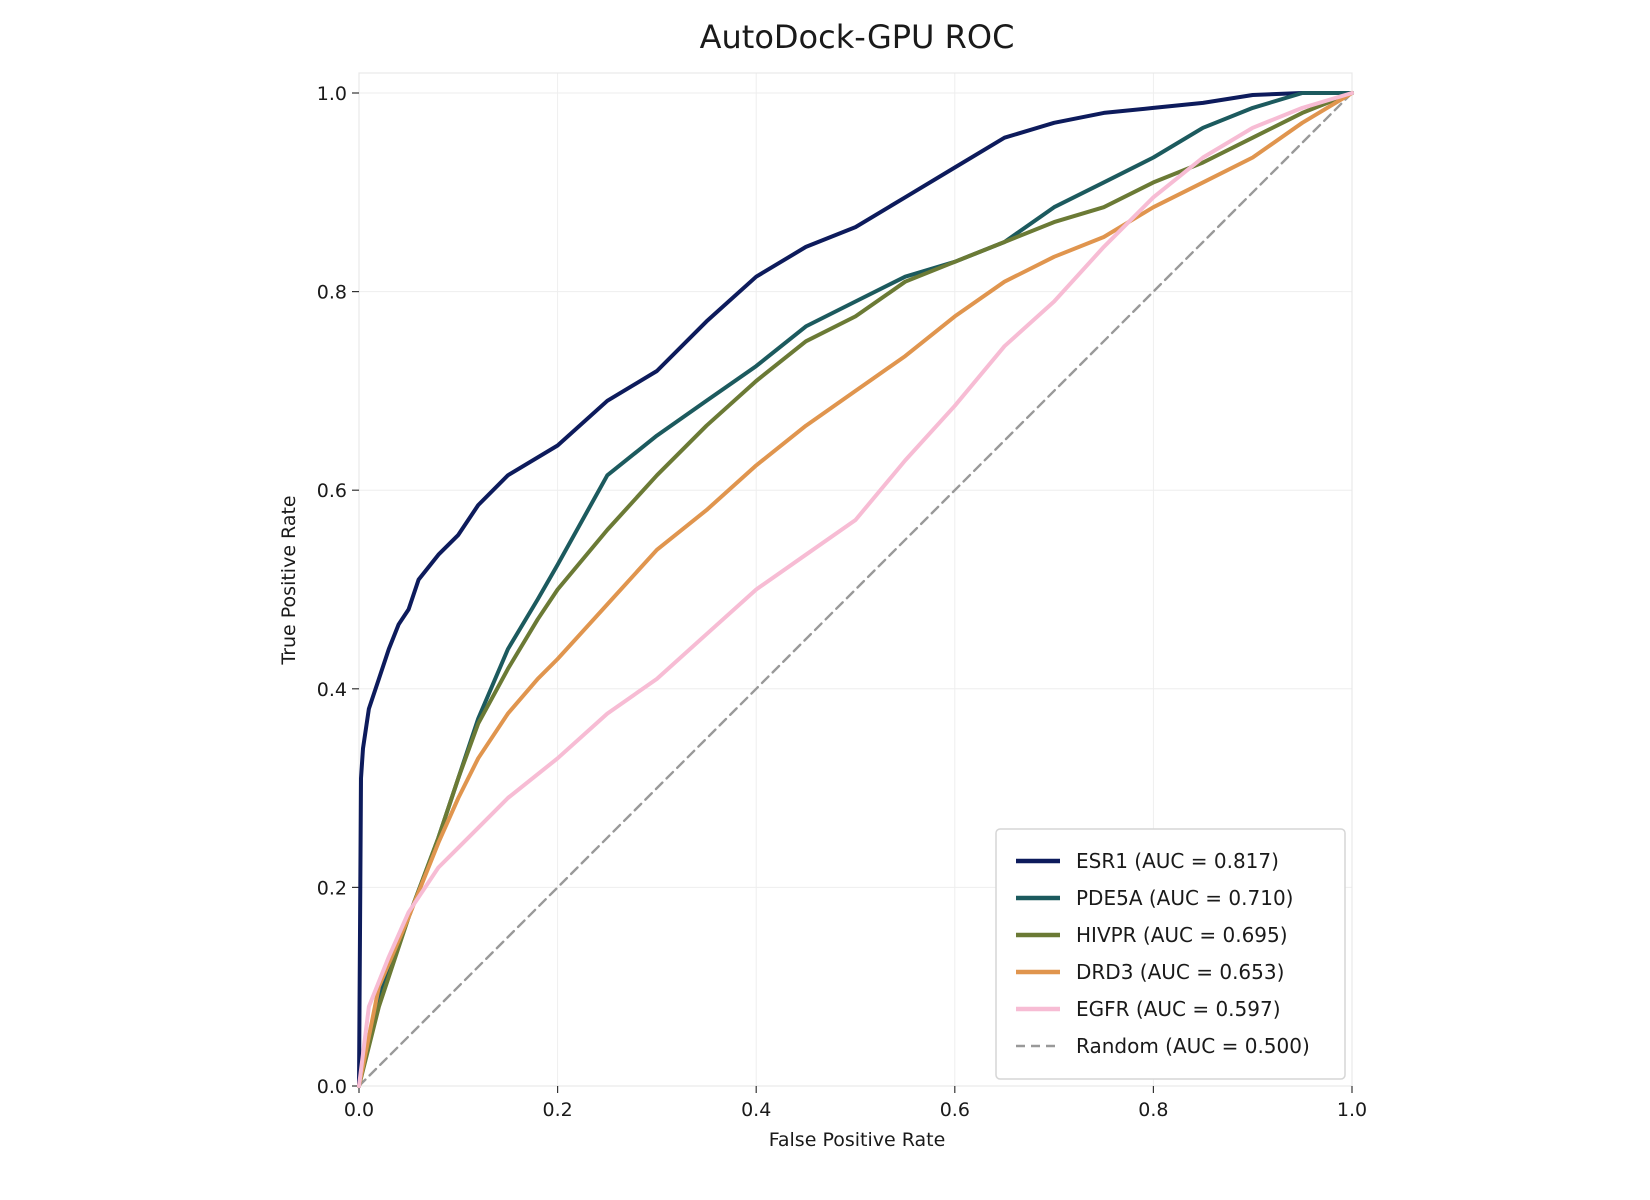 The height and width of the screenshot is (1200, 1650). What do you see at coordinates (1182, 935) in the screenshot?
I see `legend-label-hivpr: HIVPR (AUC = 0.695)` at bounding box center [1182, 935].